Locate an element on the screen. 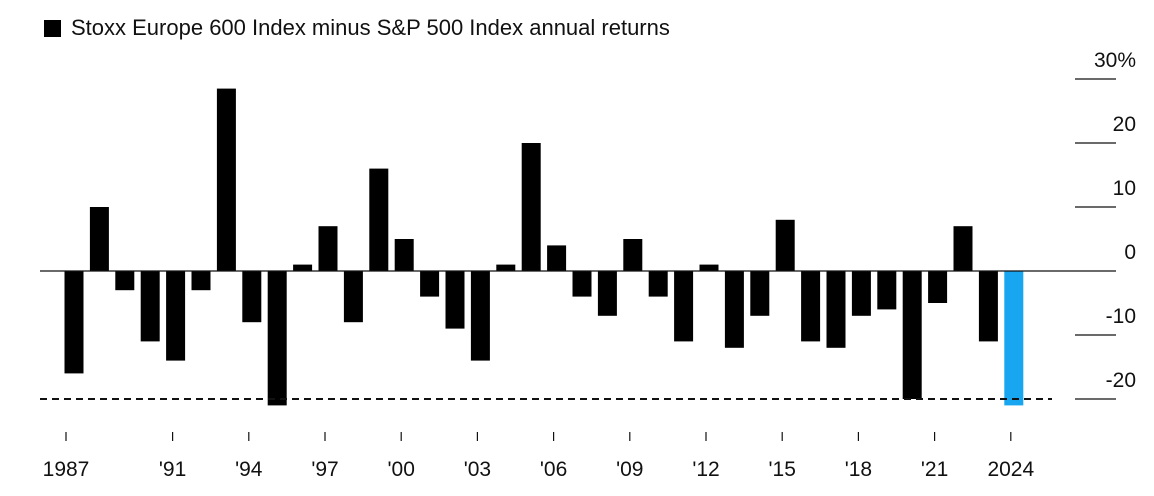  bar-1998 is located at coordinates (353, 297).